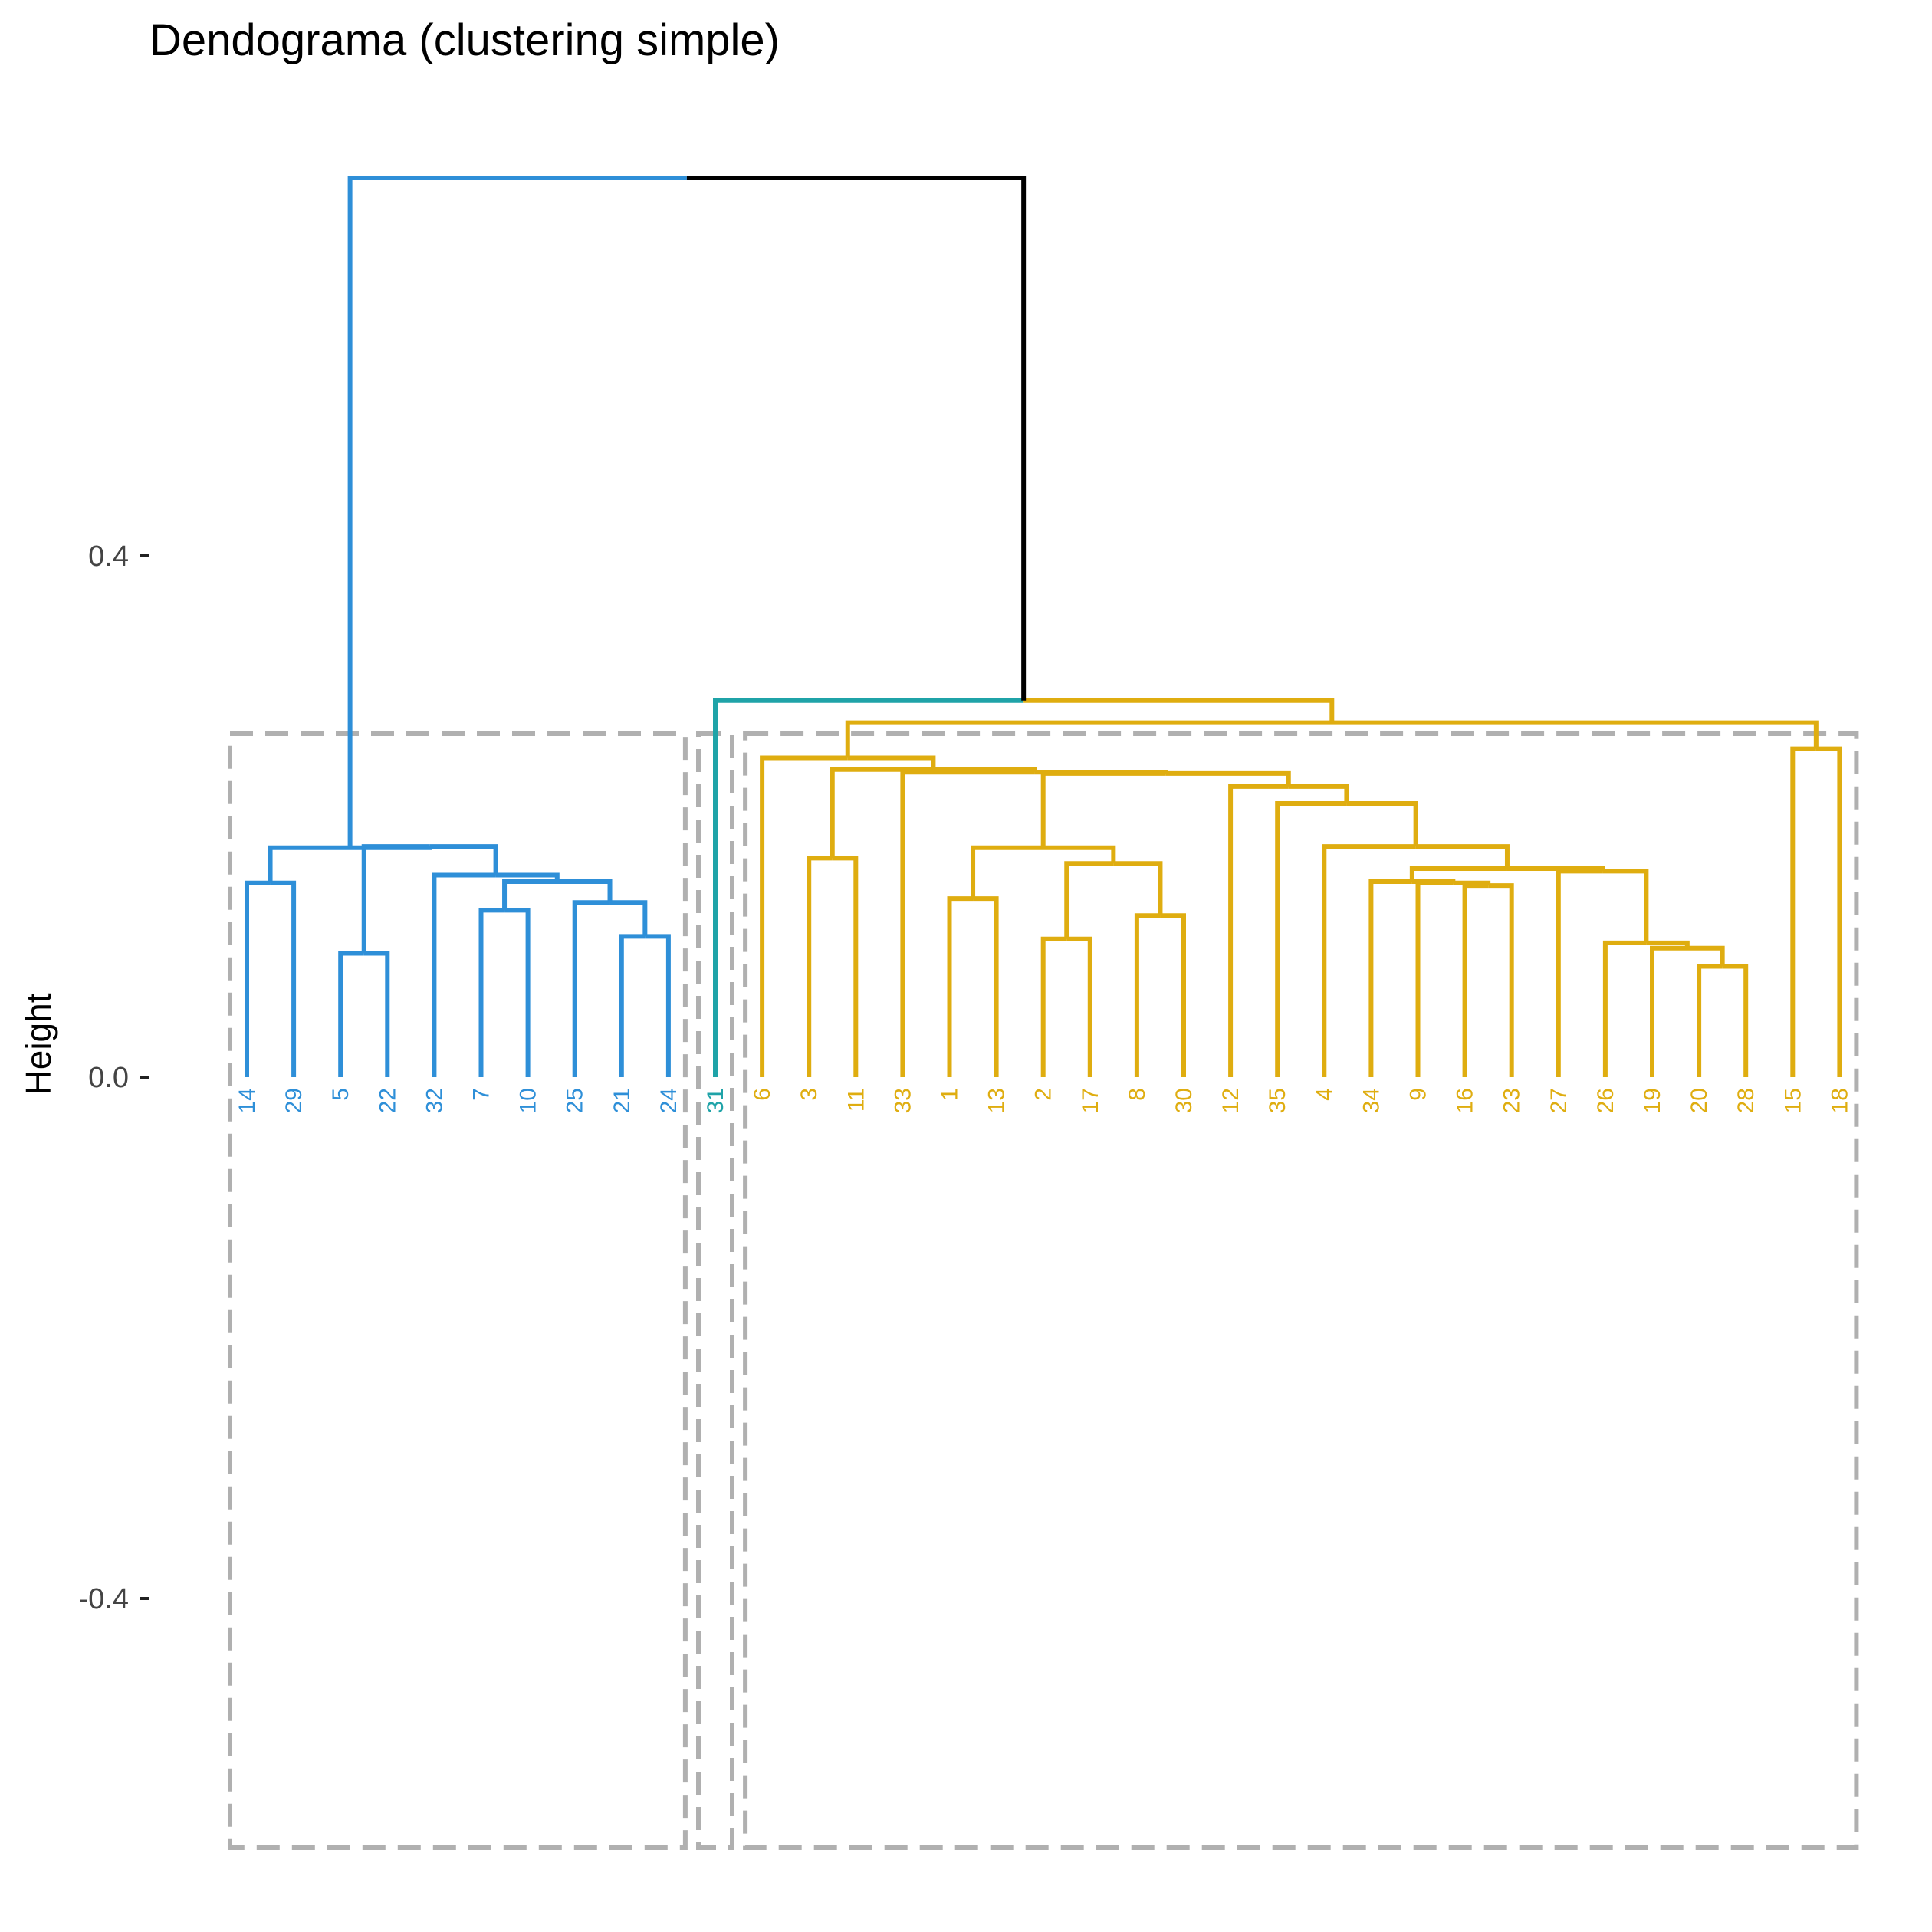 This screenshot has height=1932, width=1932. I want to click on y-tick-label: 0.0, so click(108, 1078).